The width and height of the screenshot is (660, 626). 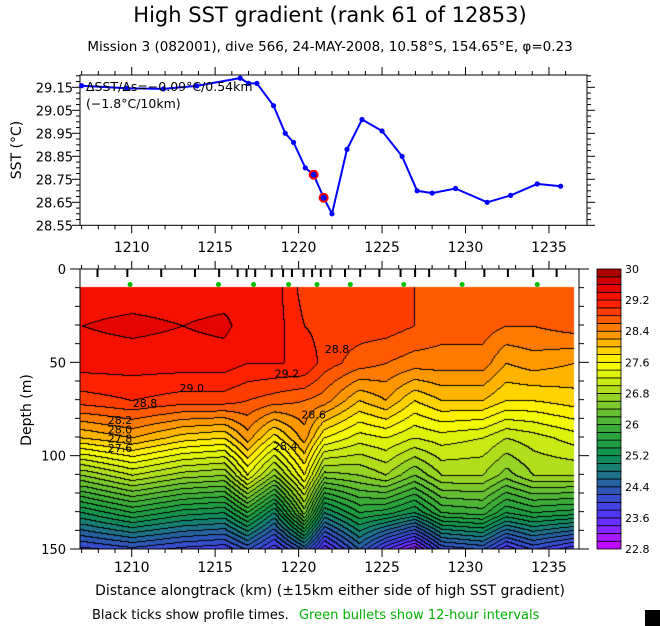 I want to click on colorbar-label: 23.6, so click(x=637, y=518).